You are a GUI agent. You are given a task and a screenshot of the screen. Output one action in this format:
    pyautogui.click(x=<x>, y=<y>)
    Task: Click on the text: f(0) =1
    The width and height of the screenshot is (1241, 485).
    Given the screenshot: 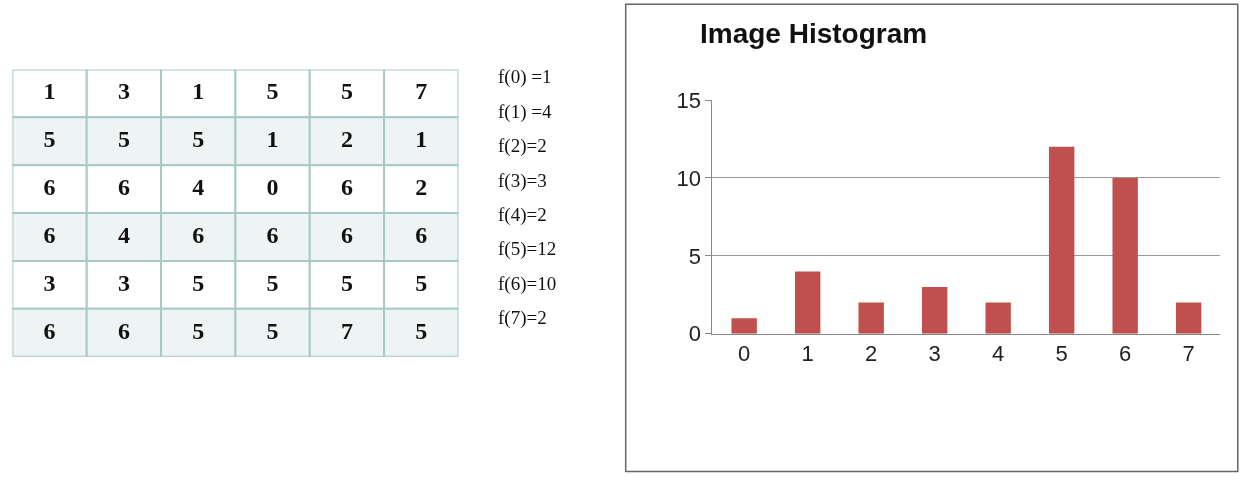 What is the action you would take?
    pyautogui.click(x=525, y=77)
    